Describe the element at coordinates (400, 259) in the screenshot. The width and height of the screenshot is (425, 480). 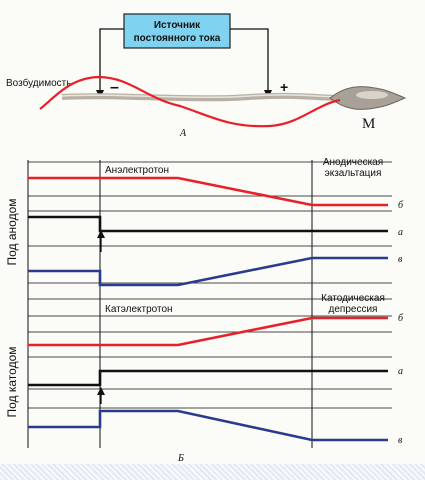
I see `anode-label-v: в` at that location.